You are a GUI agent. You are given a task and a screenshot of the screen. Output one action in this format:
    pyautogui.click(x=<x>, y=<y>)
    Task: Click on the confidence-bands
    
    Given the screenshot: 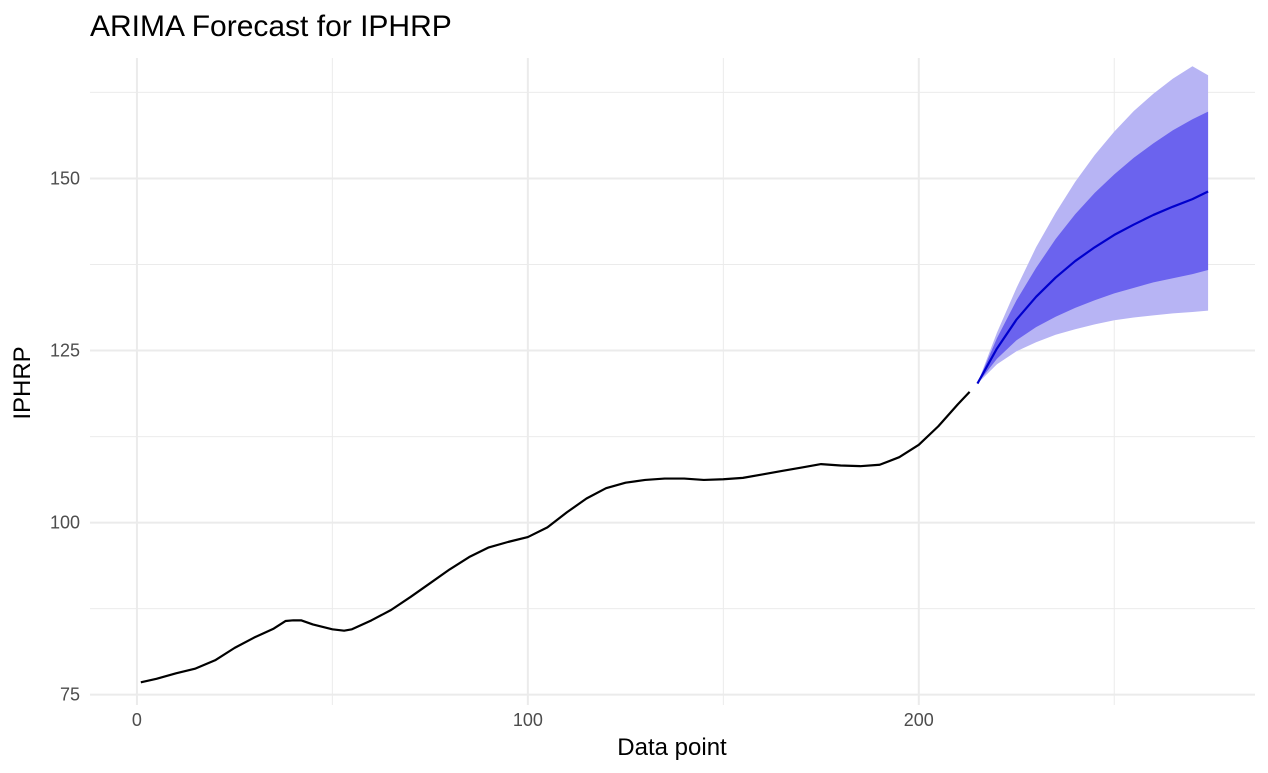 What is the action you would take?
    pyautogui.click(x=1093, y=225)
    